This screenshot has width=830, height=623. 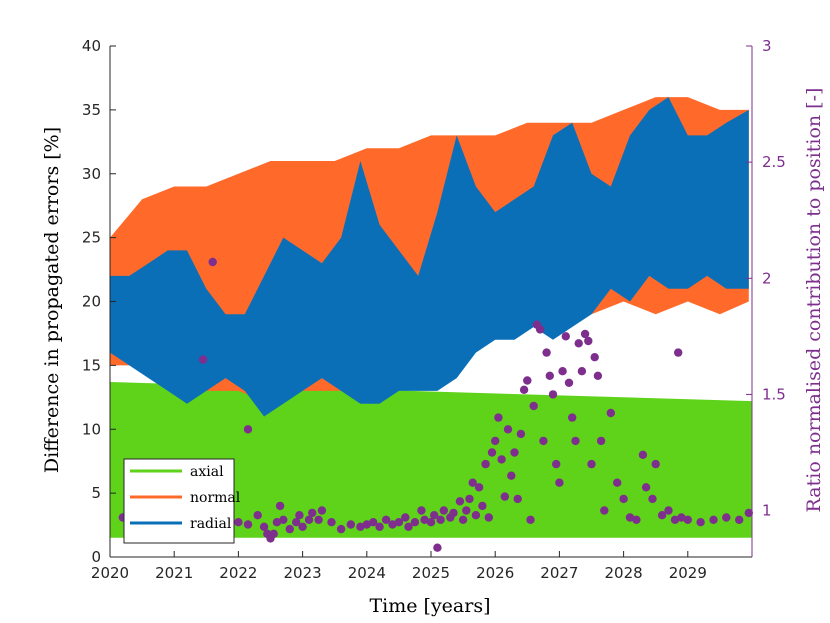 What do you see at coordinates (91, 46) in the screenshot?
I see `y-tick-label-40: 40` at bounding box center [91, 46].